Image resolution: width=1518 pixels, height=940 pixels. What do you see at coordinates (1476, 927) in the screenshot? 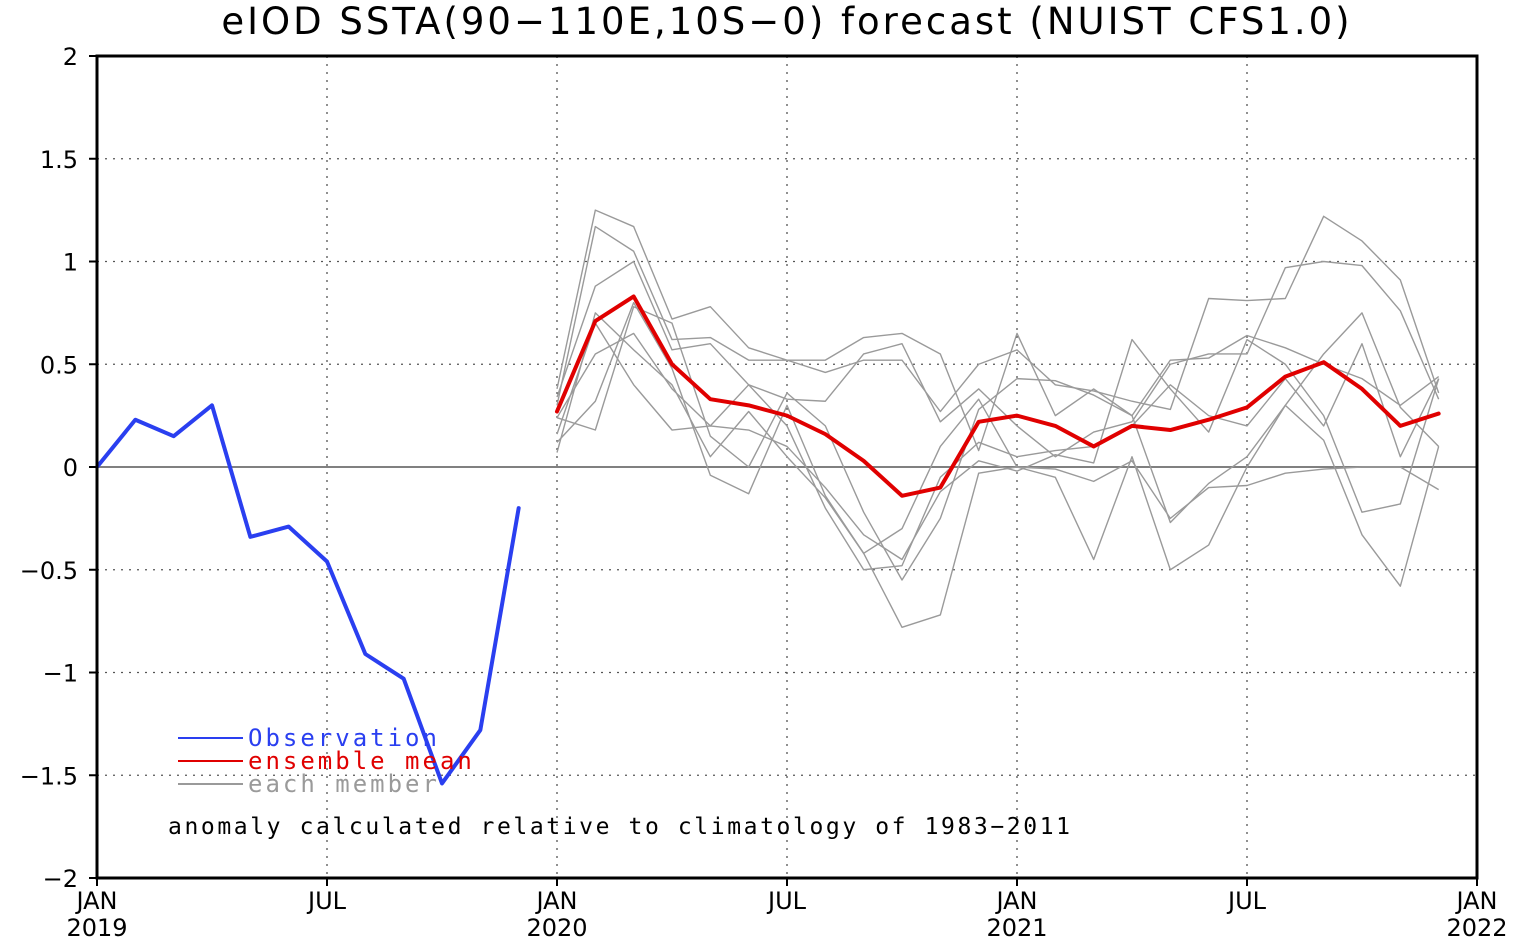
I see `x-tick-year: 2022` at bounding box center [1476, 927].